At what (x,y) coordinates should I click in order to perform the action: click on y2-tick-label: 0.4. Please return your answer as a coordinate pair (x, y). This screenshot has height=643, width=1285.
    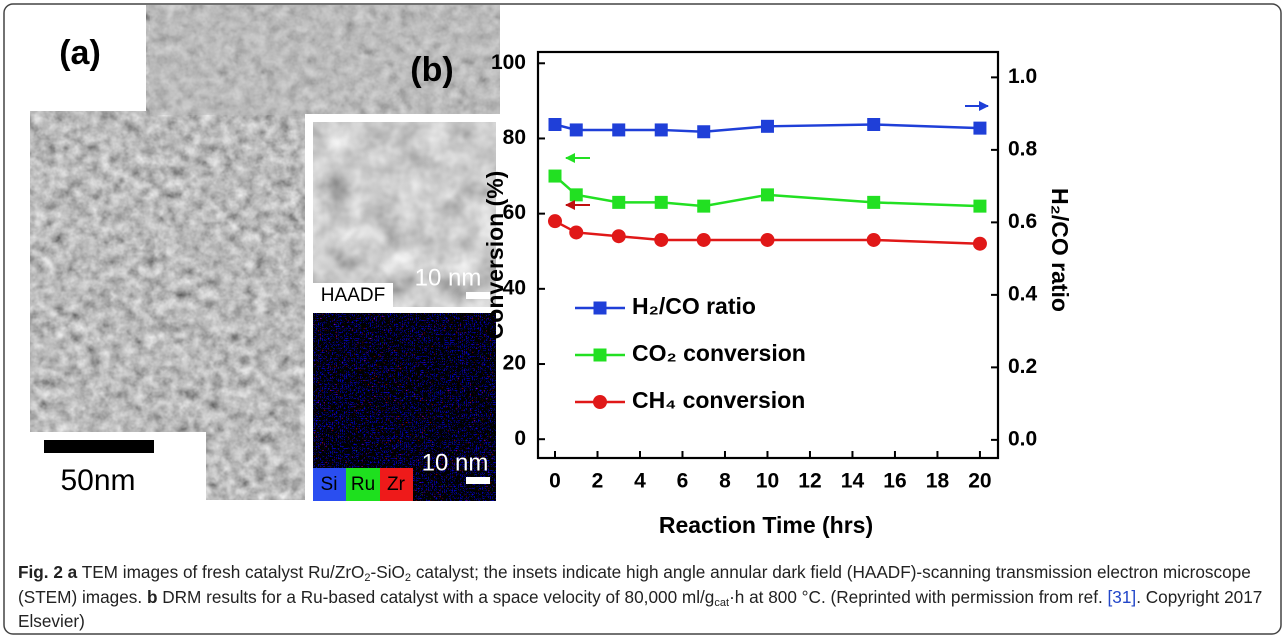
    Looking at the image, I should click on (1023, 293).